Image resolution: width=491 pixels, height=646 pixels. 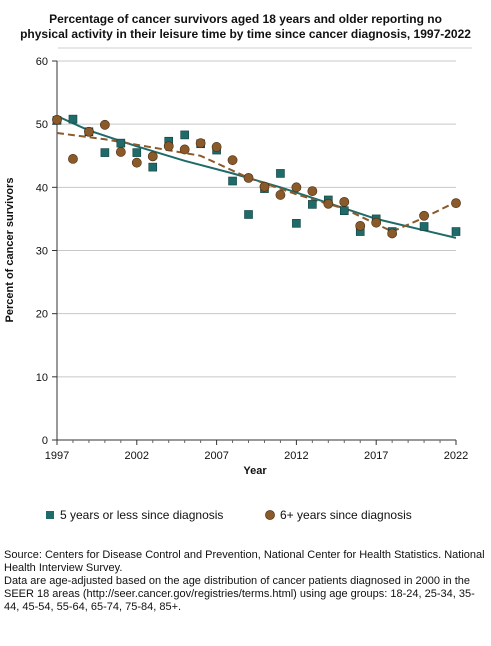 I want to click on x-tick-label: 2017, so click(x=376, y=456).